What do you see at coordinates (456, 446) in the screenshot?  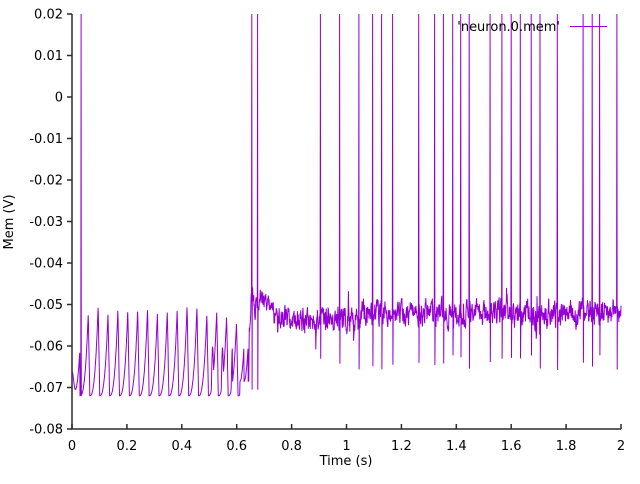 I see `x-tick-label: 1.4` at bounding box center [456, 446].